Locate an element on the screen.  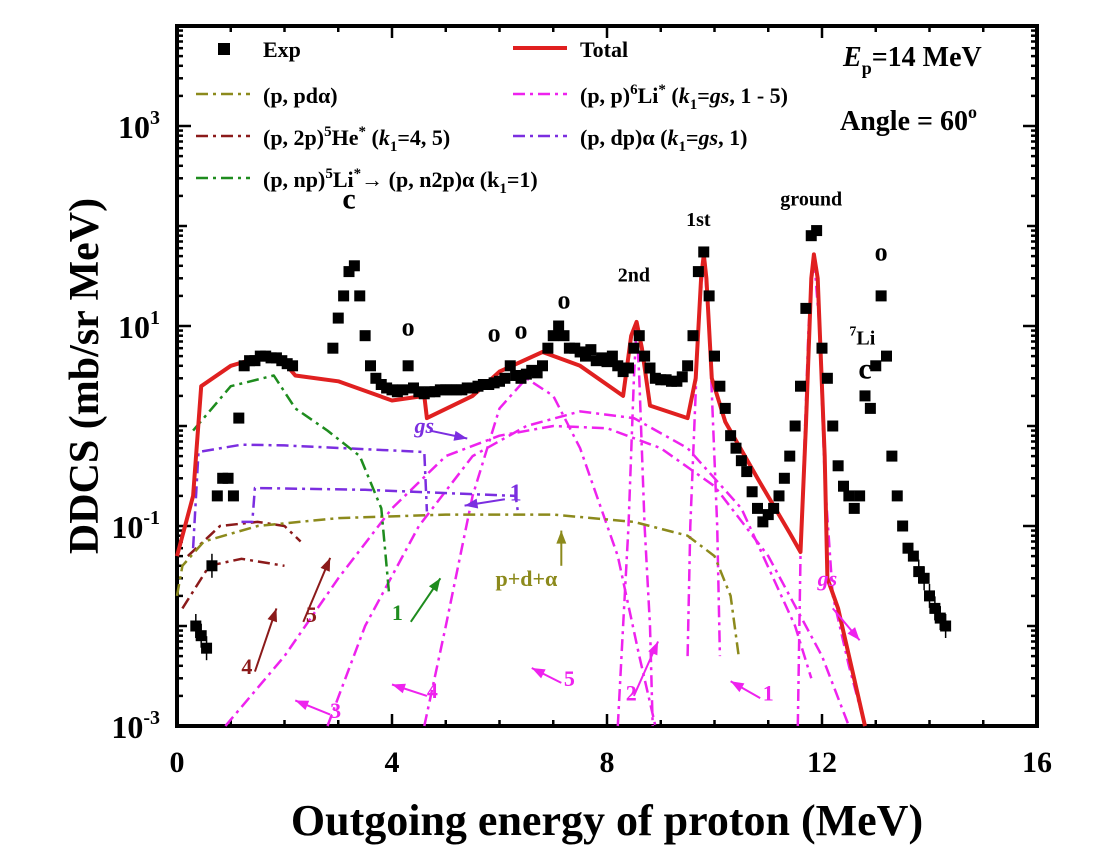
legend-item-p2p5he: (p, 2p)5He* (k1=4, 5) is located at coordinates (323, 139).